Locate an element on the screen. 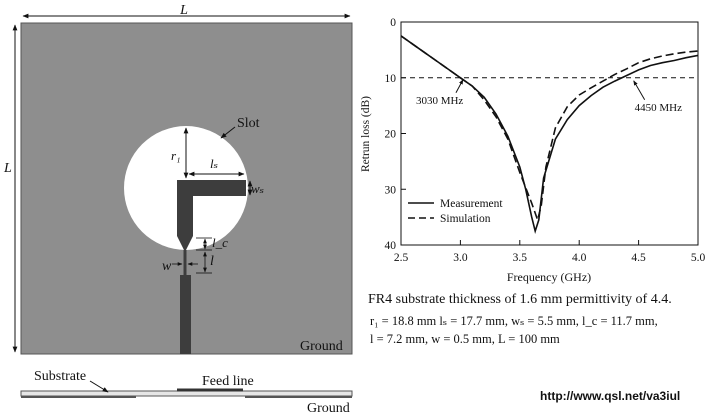 This screenshot has width=714, height=415. ground-side-strip-right is located at coordinates (298, 397).